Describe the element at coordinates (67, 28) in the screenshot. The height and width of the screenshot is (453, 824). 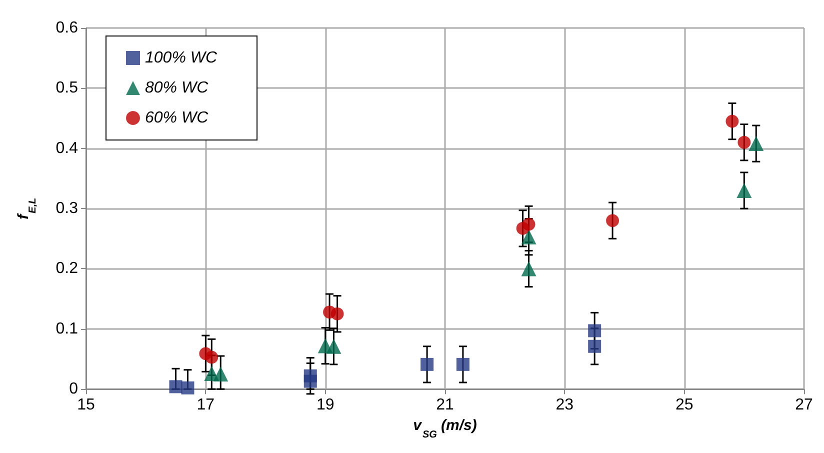
I see `y-tick-label: 0.6` at that location.